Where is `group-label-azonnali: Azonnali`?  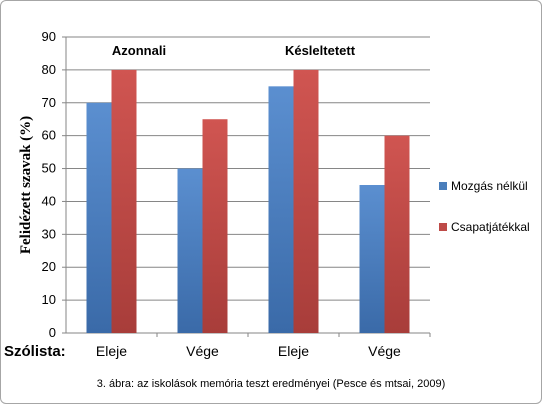 group-label-azonnali: Azonnali is located at coordinates (139, 50).